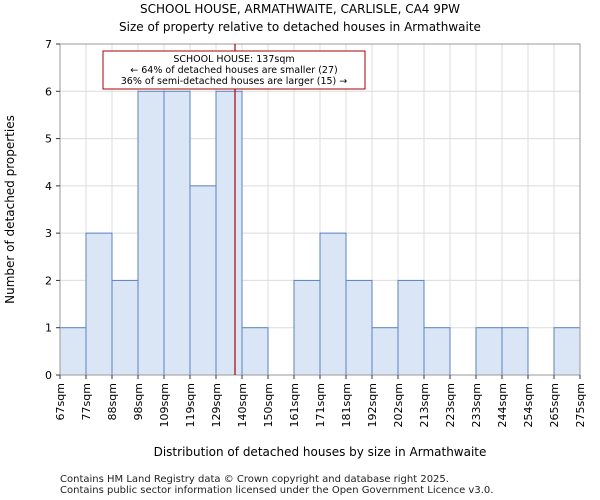  Describe the element at coordinates (554, 405) in the screenshot. I see `x-tick-label: 265sqm` at that location.